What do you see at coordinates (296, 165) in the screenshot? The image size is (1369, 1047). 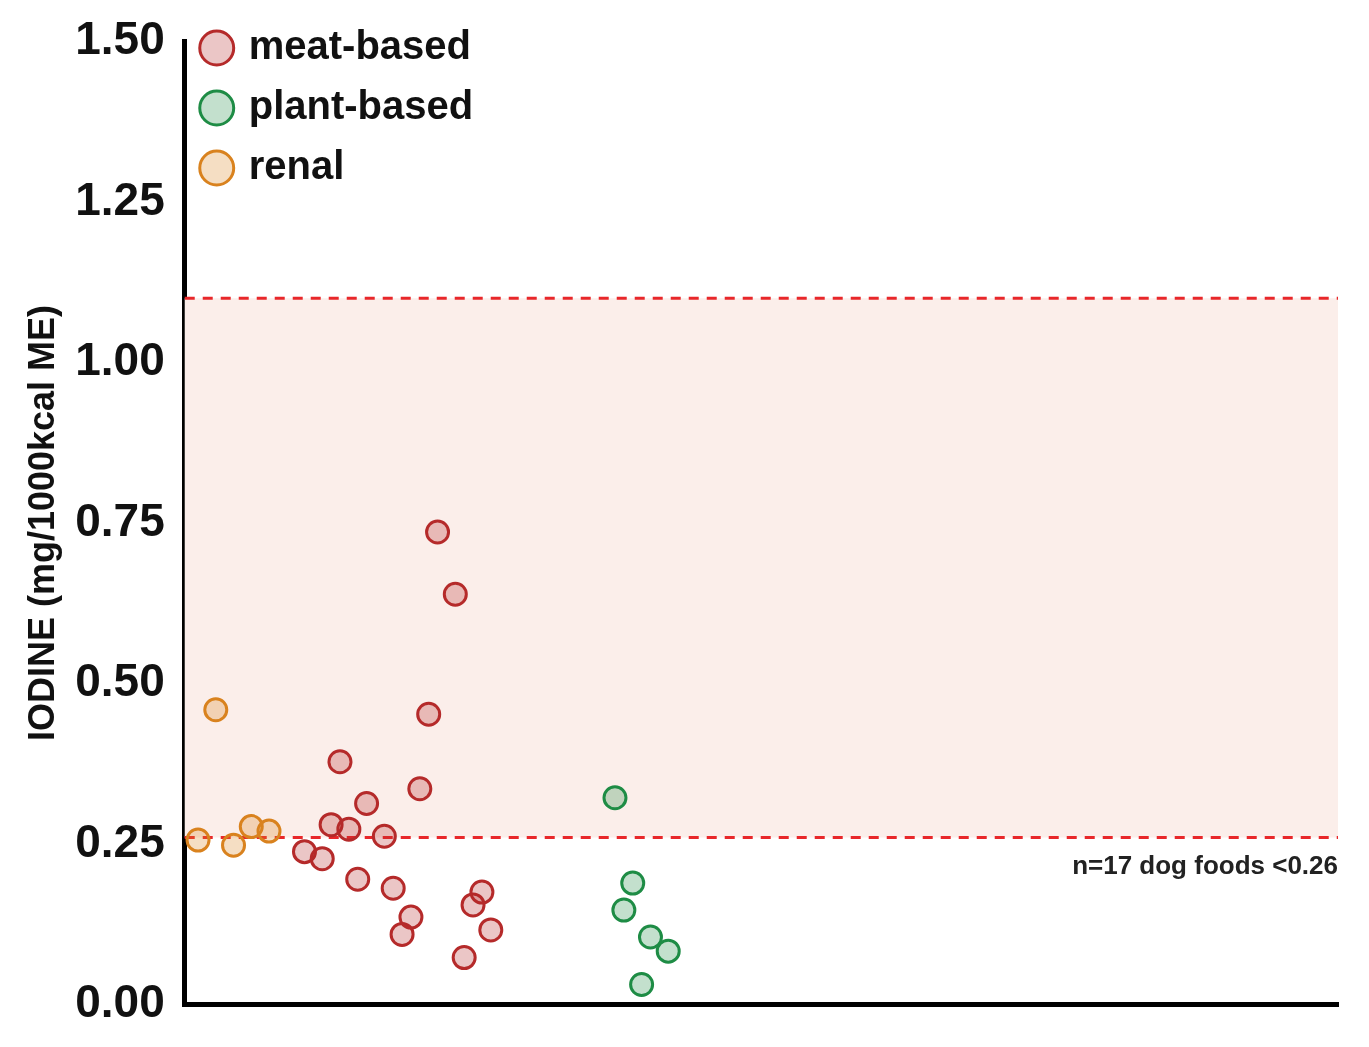 I see `legend-label: renal` at bounding box center [296, 165].